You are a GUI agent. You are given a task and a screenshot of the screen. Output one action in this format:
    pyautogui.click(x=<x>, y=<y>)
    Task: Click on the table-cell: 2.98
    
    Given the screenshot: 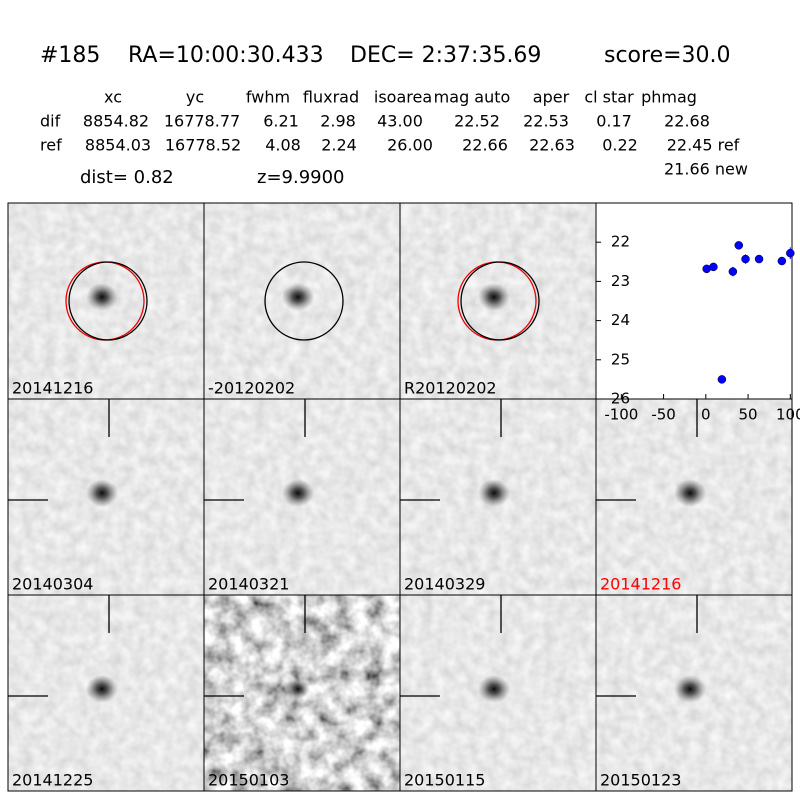 What is the action you would take?
    pyautogui.click(x=338, y=121)
    